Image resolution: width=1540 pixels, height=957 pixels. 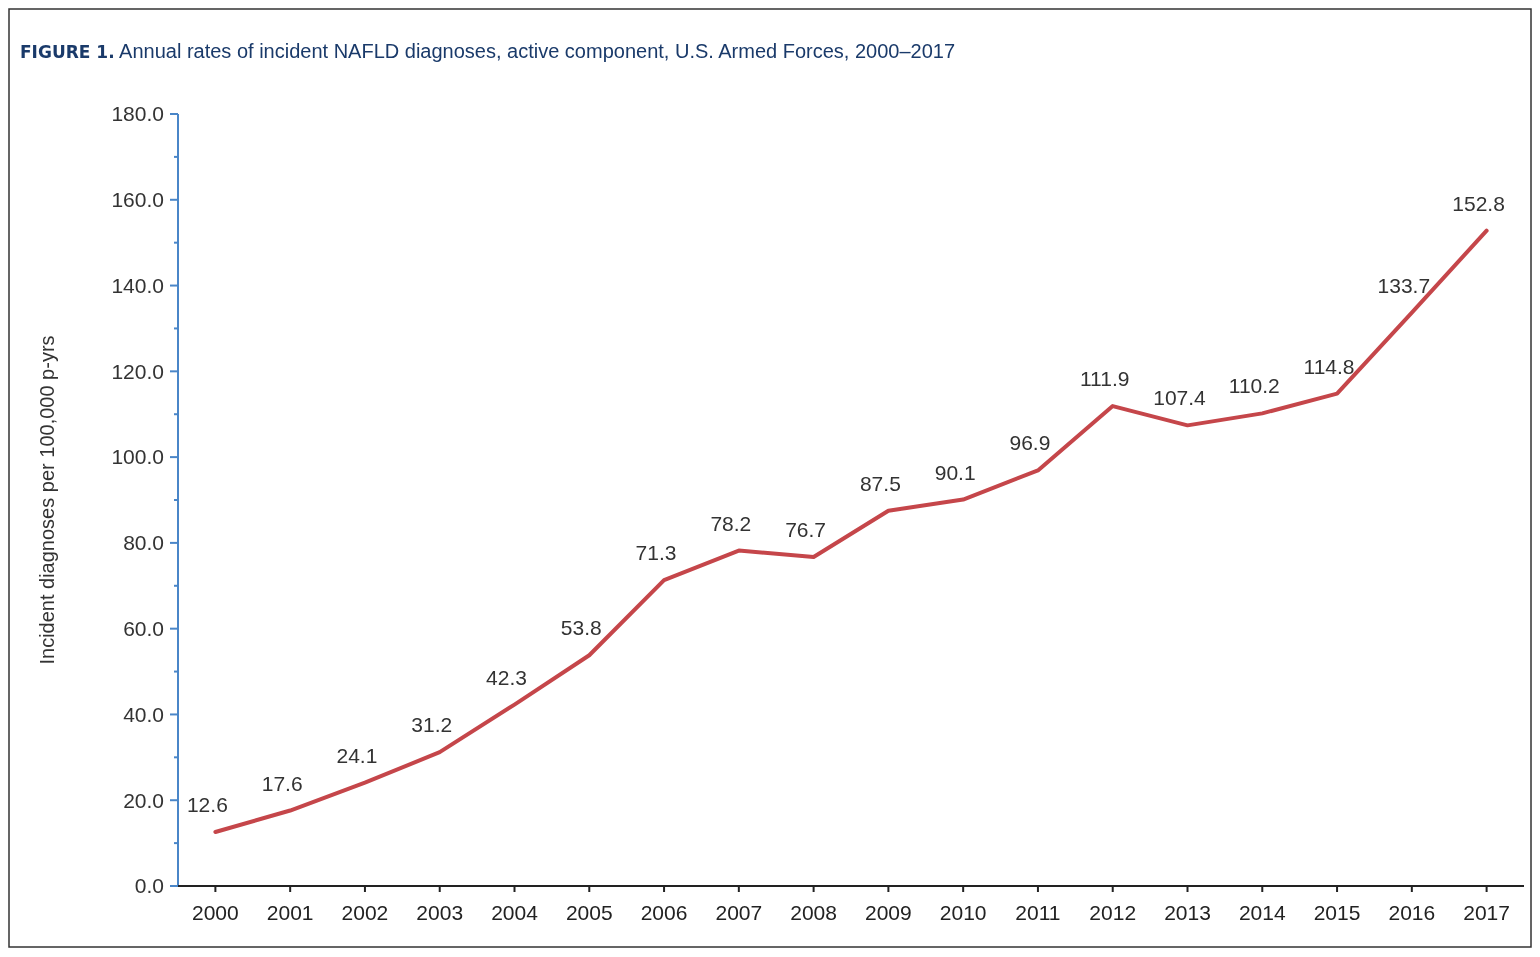 What do you see at coordinates (432, 725) in the screenshot?
I see `data-label: 31.2` at bounding box center [432, 725].